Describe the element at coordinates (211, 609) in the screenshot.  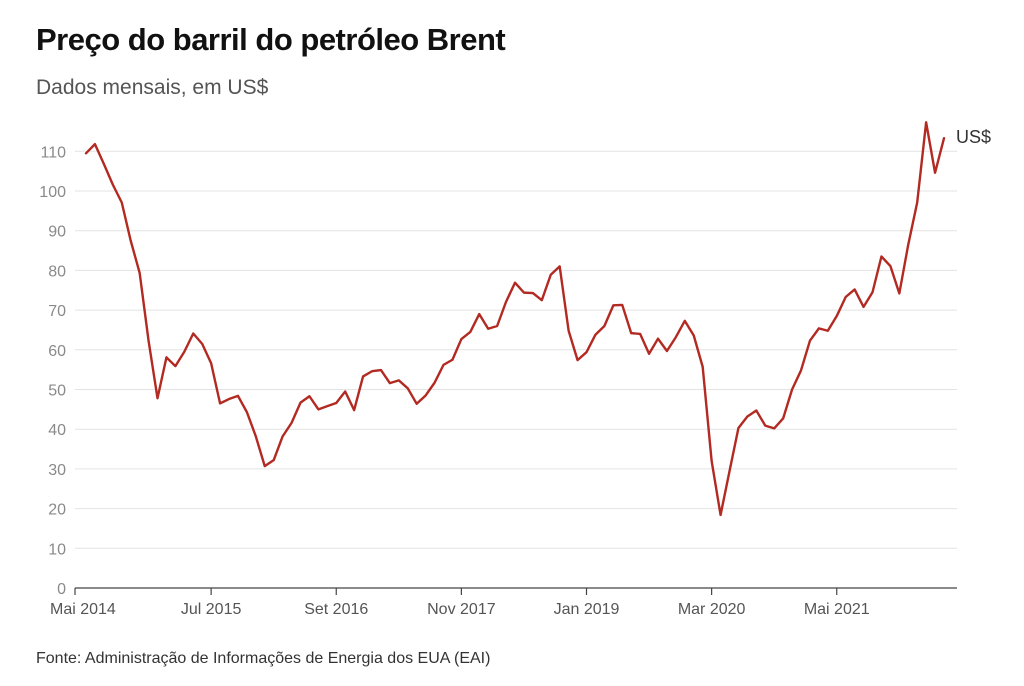
I see `x-tick-label-1: Jul 2015` at that location.